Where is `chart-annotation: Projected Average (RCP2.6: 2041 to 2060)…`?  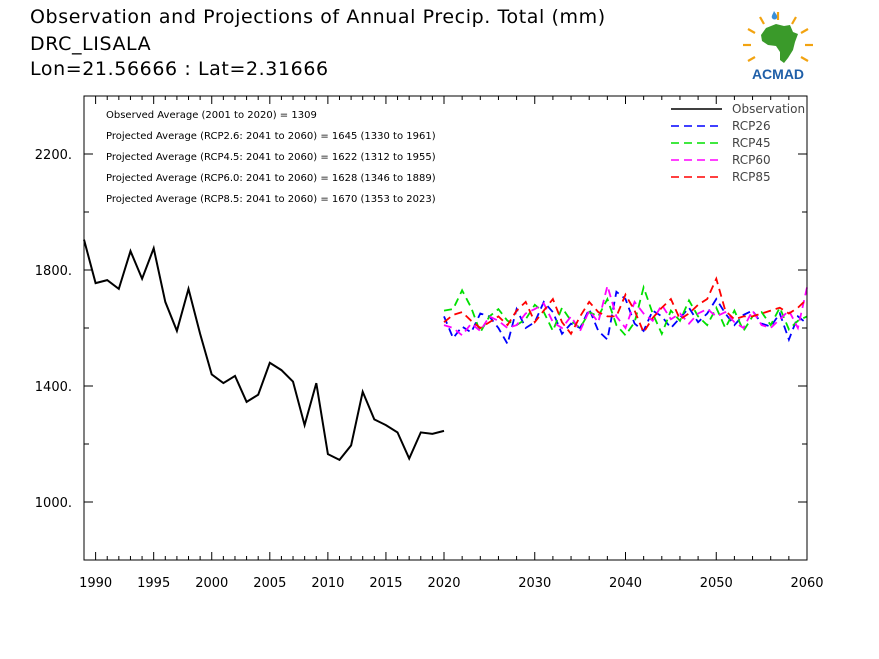
chart-annotation: Projected Average (RCP2.6: 2041 to 2060)… is located at coordinates (271, 136).